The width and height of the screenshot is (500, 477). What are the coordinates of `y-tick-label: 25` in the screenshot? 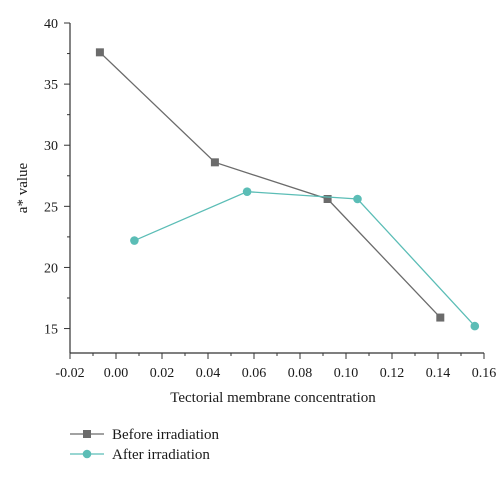 It's located at (51, 207).